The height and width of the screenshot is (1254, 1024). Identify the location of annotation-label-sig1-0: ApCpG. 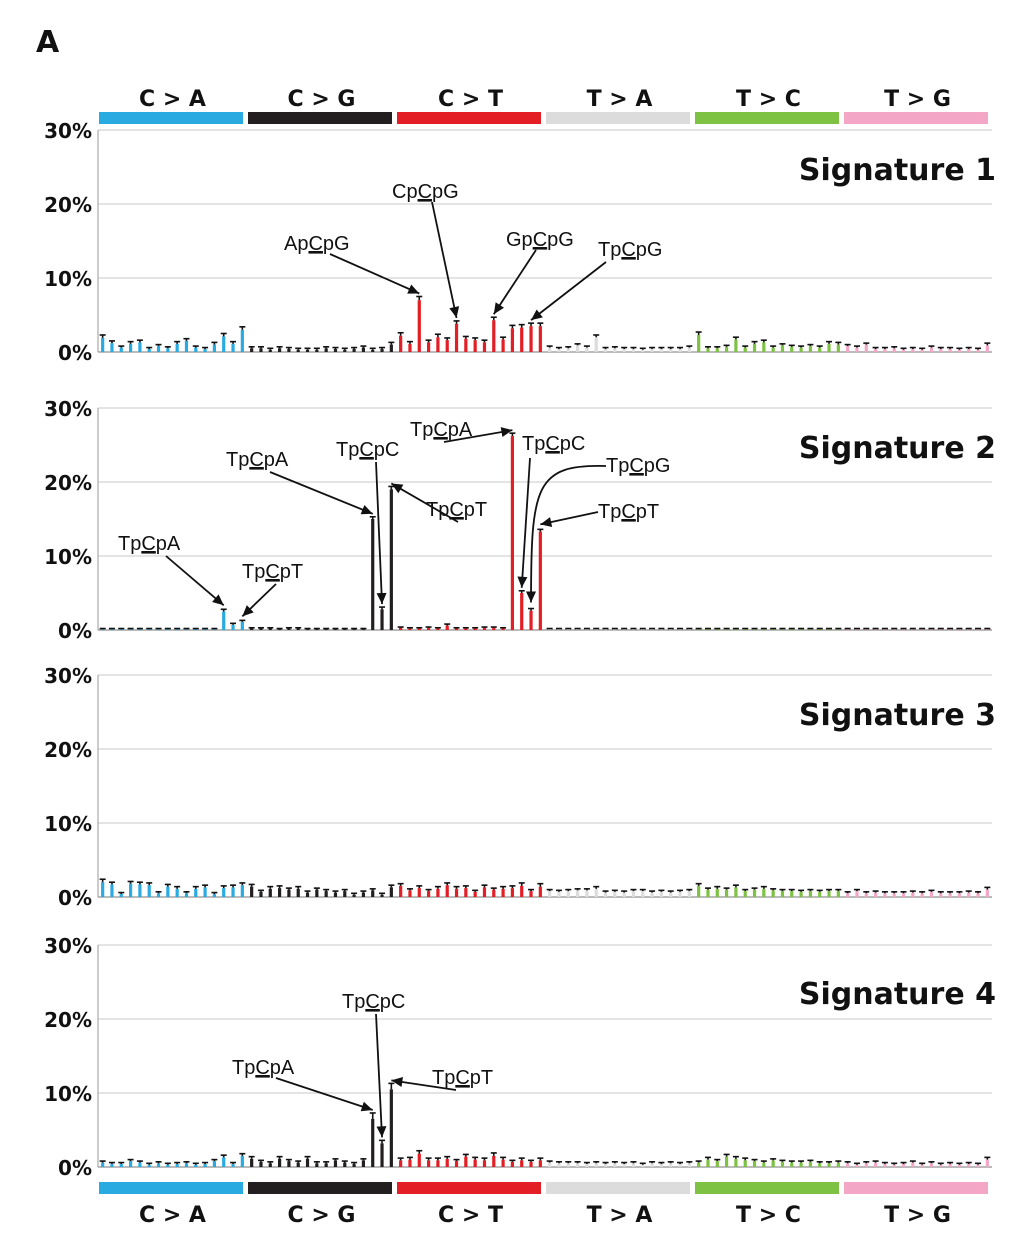
(317, 244).